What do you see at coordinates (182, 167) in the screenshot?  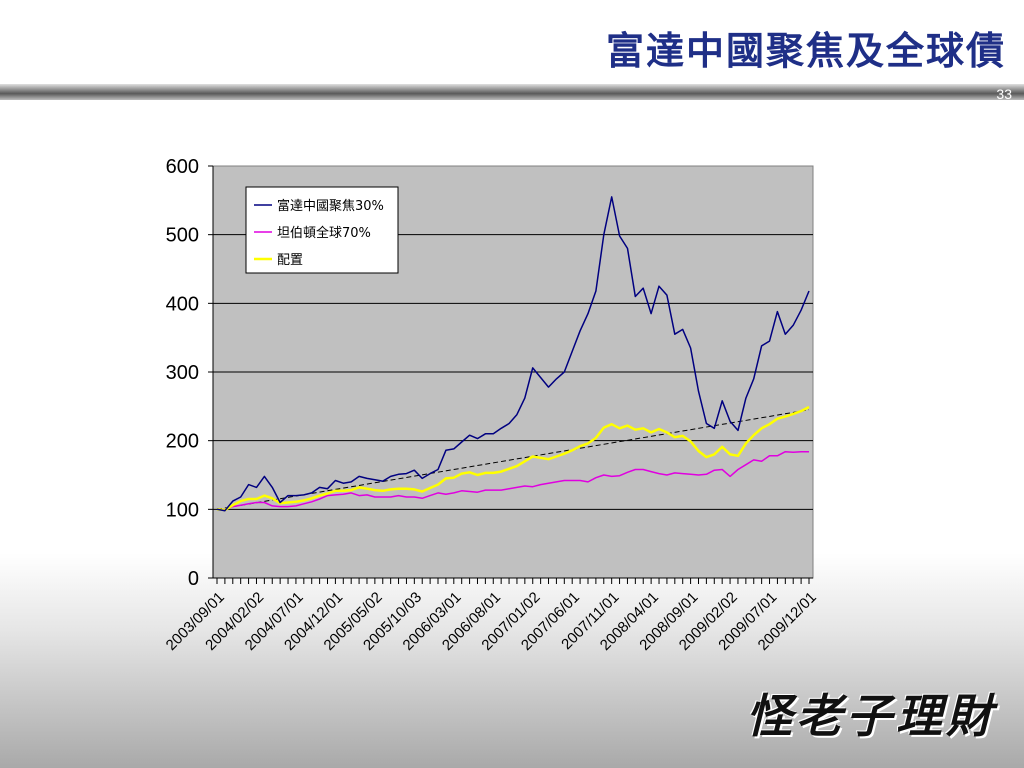 I see `y-tick-label: 600` at bounding box center [182, 167].